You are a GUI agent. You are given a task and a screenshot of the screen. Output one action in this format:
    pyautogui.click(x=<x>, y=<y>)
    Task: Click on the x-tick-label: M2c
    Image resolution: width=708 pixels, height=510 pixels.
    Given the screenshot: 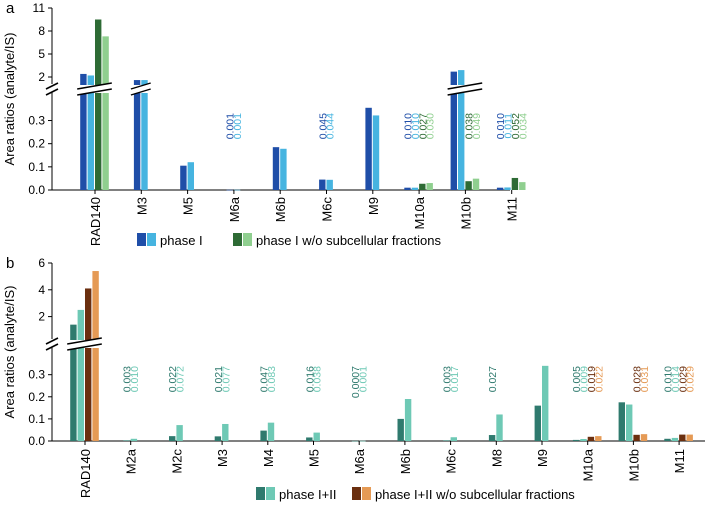 What is the action you would take?
    pyautogui.click(x=176, y=461)
    